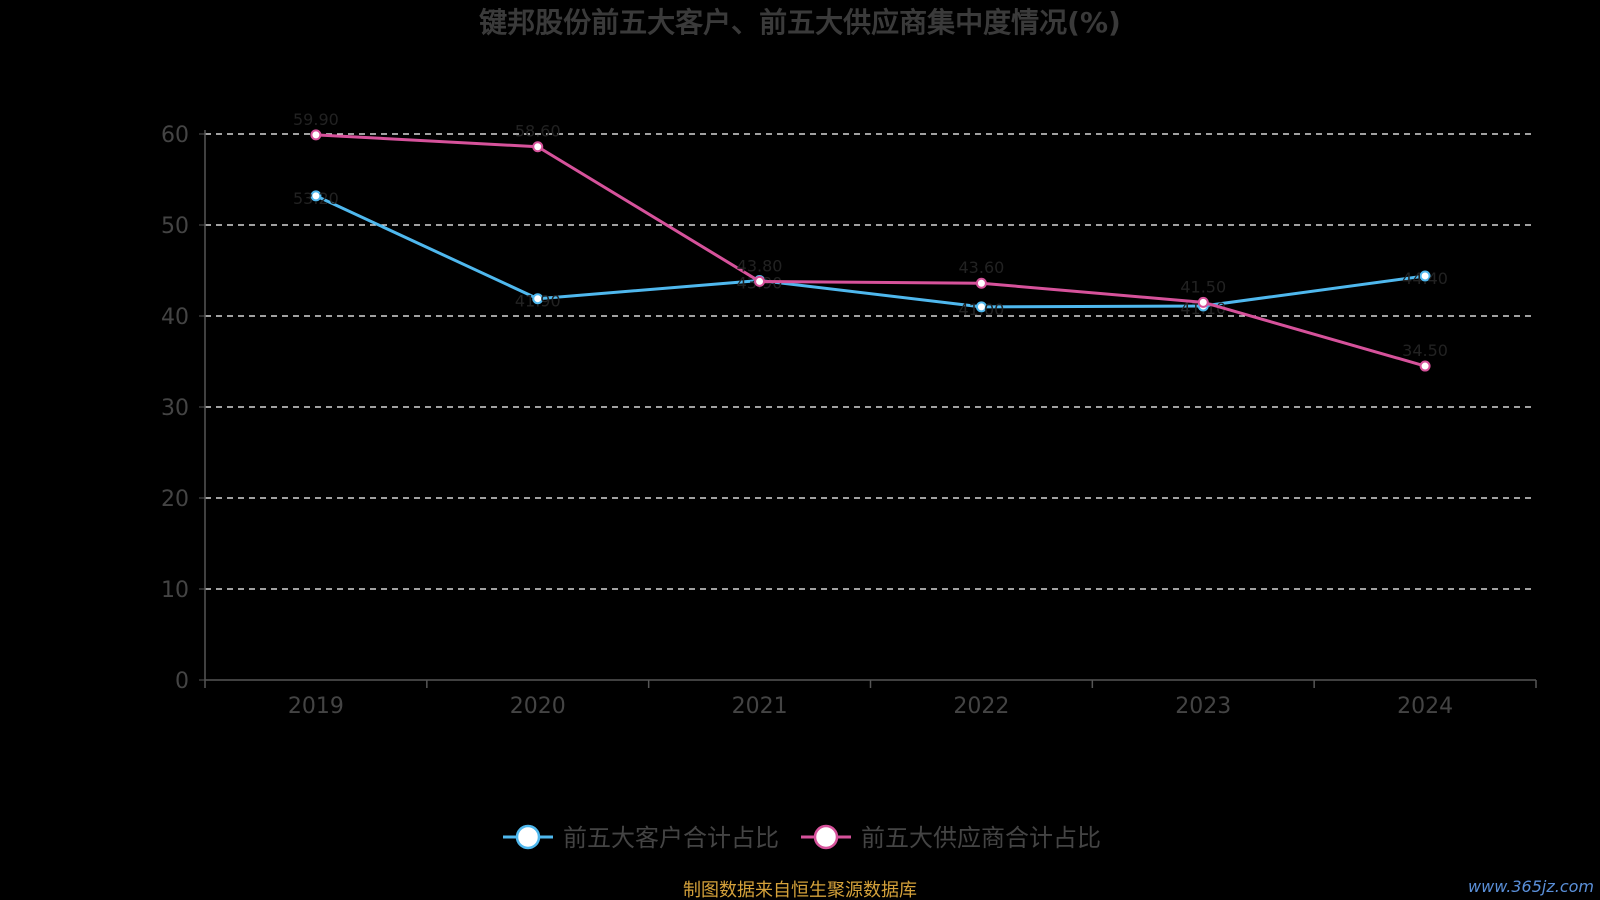 The height and width of the screenshot is (900, 1600). Describe the element at coordinates (800, 890) in the screenshot. I see `source-note: 制图数据来自恒生聚源数据库` at that location.